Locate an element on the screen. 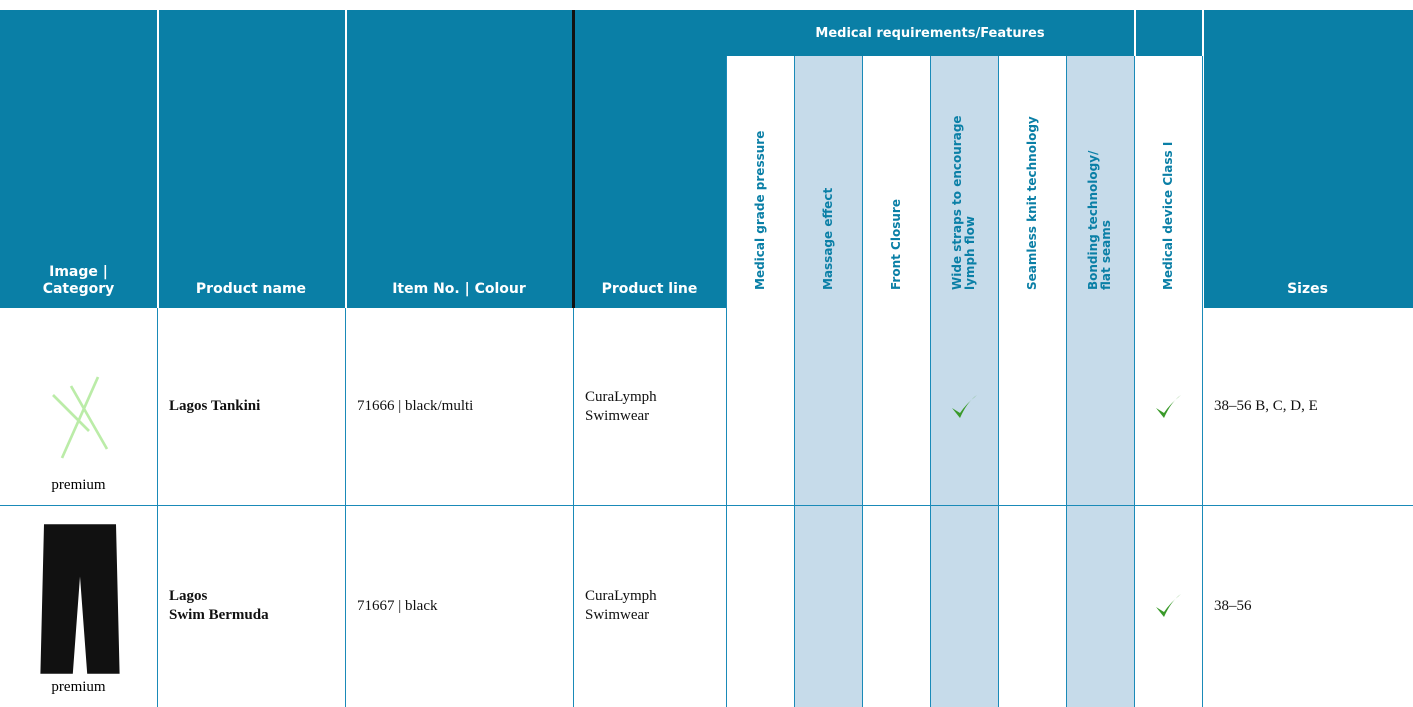 Image resolution: width=1413 pixels, height=707 pixels. header-group-cell: Medical requirements/Features is located at coordinates (930, 33).